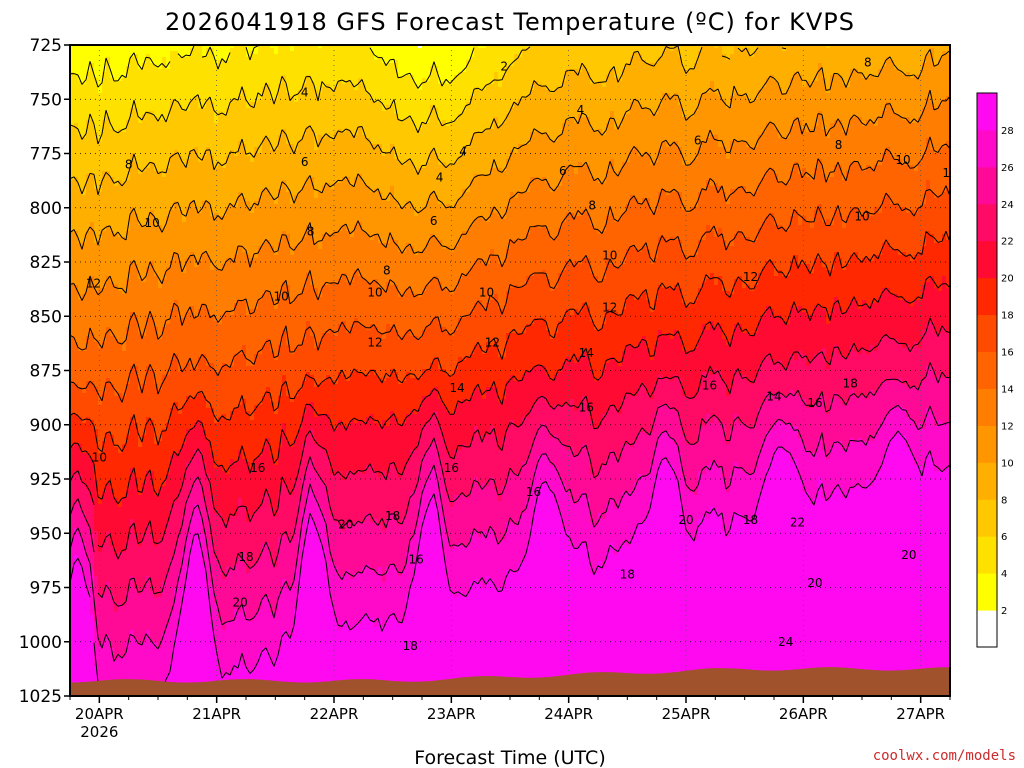  I want to click on x-tick-label: 26APR, so click(803, 714).